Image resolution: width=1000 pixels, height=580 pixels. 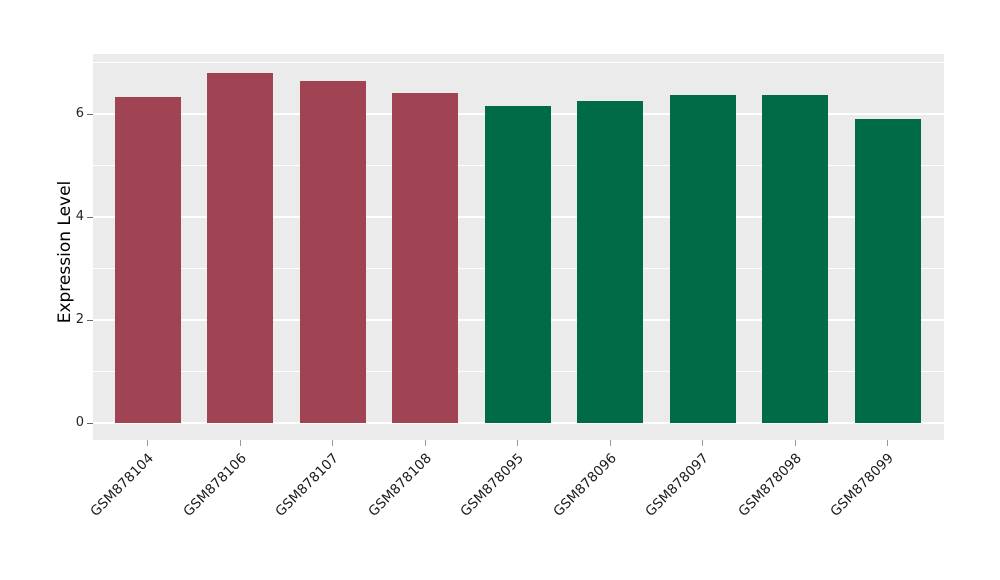 What do you see at coordinates (307, 485) in the screenshot?
I see `x-tick-label: GSM878107` at bounding box center [307, 485].